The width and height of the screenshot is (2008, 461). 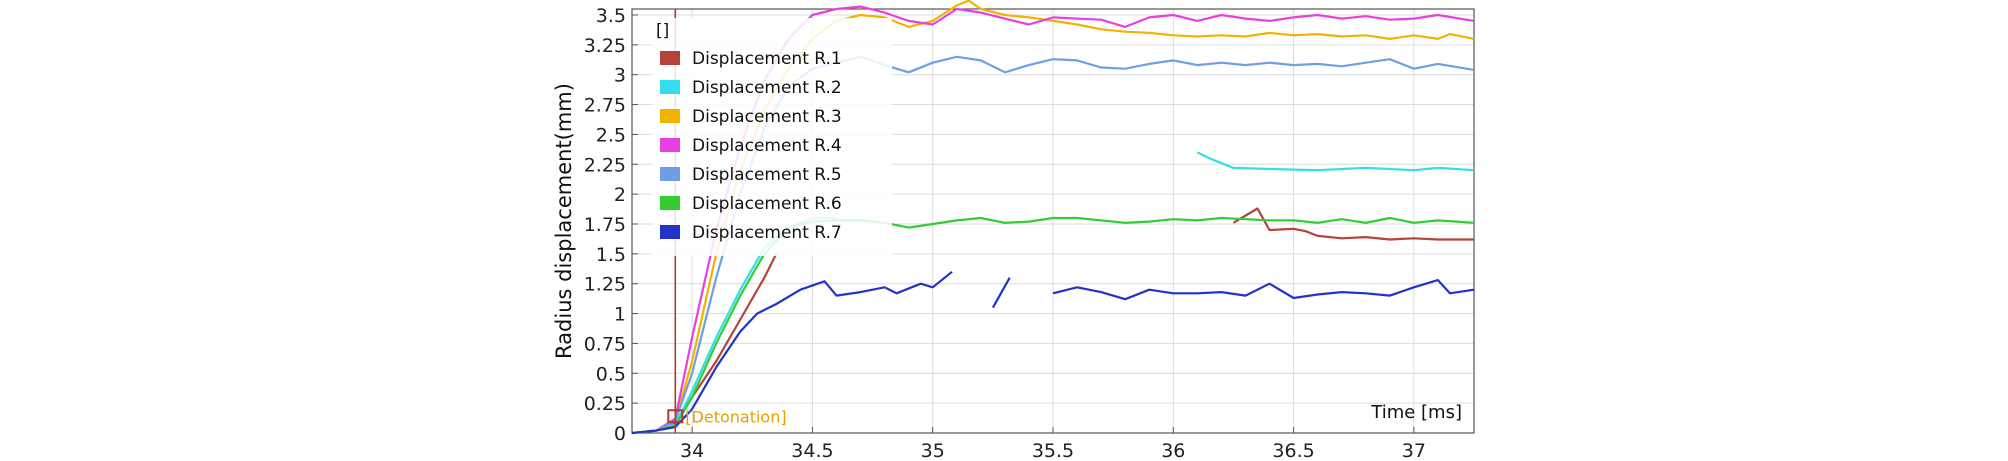 I want to click on legend-swatch-r7, so click(x=670, y=232).